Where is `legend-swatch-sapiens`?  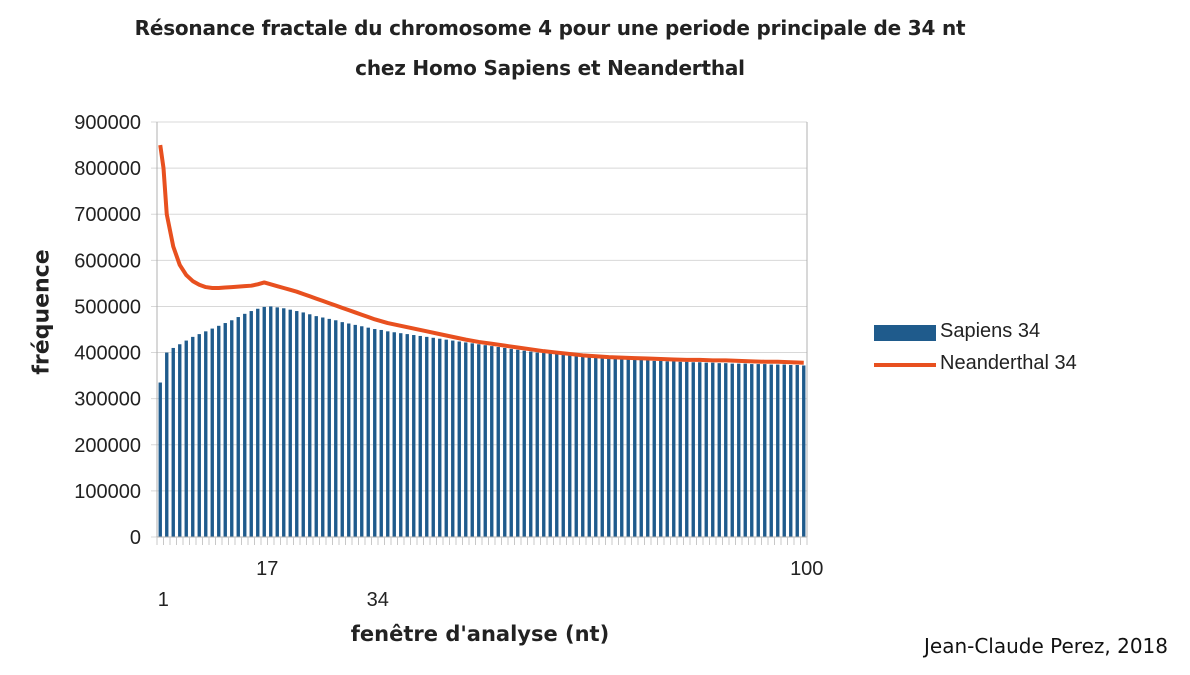 legend-swatch-sapiens is located at coordinates (905, 333).